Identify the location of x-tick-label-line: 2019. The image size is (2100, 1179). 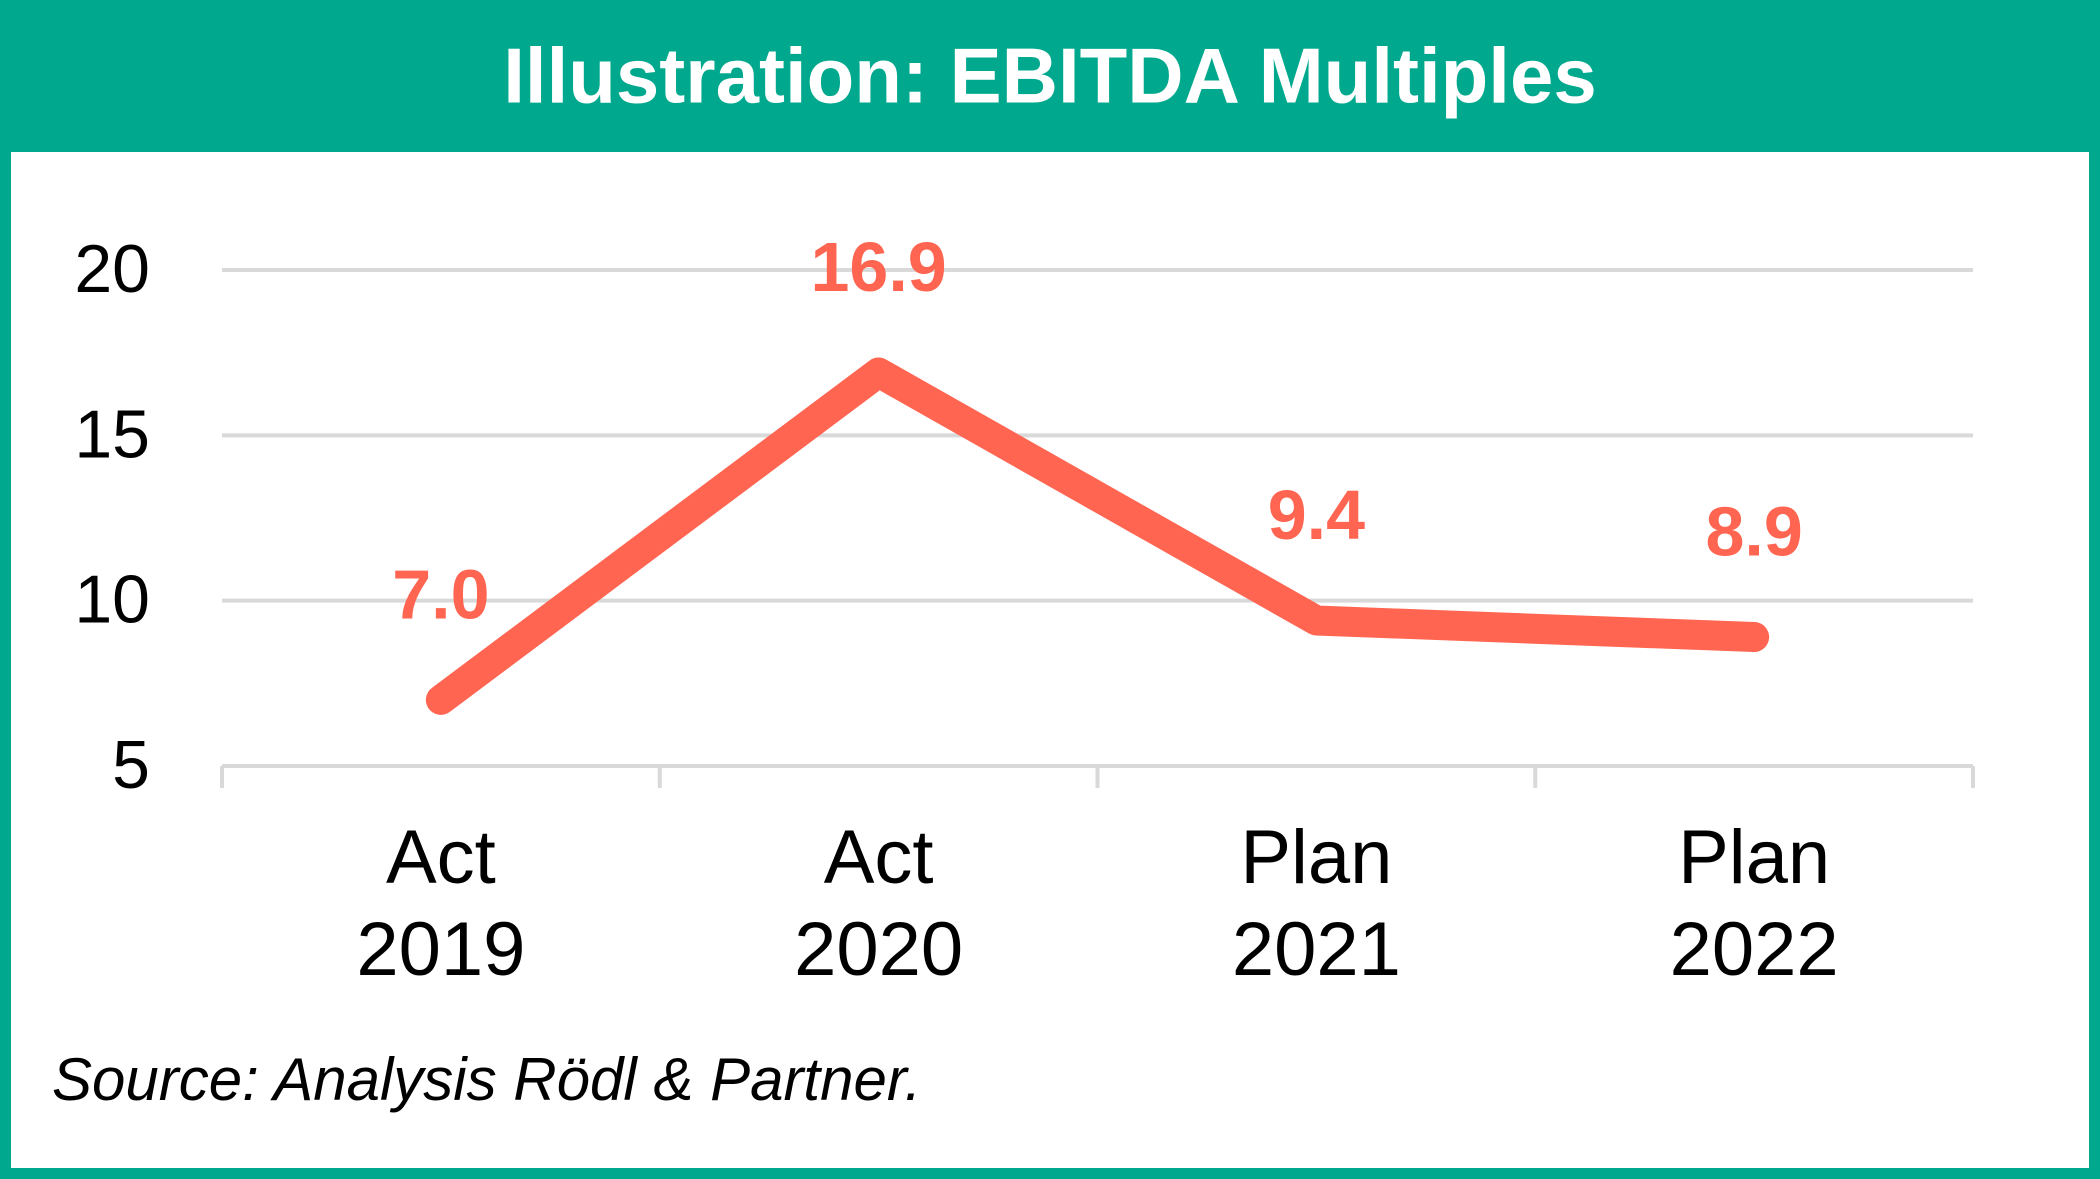
(440, 949).